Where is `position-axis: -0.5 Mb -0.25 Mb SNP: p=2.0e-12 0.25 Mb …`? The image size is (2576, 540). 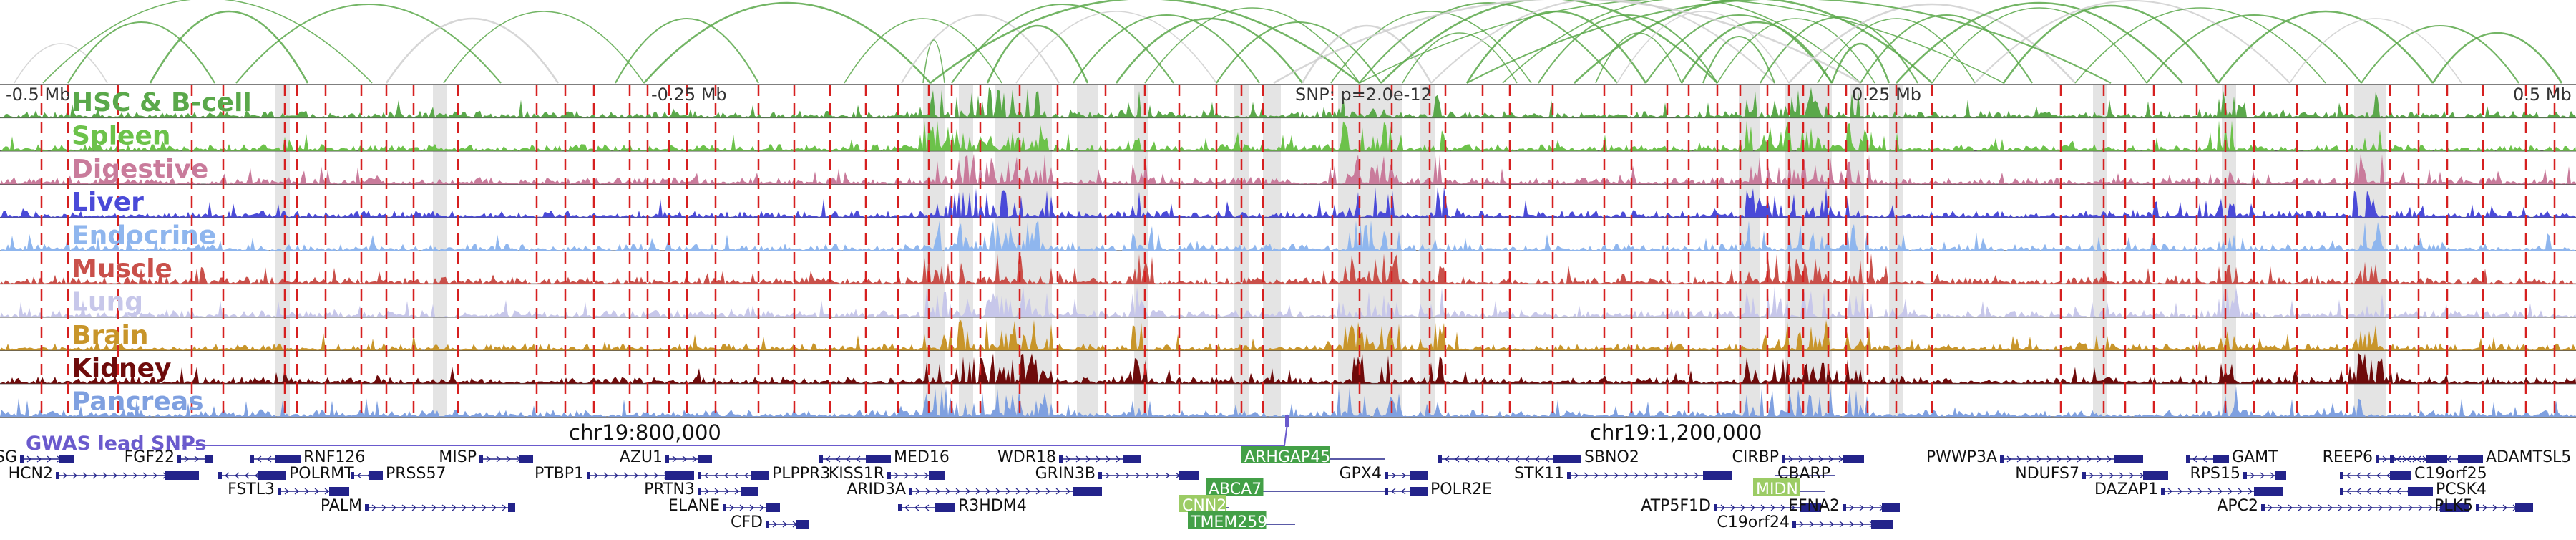 position-axis: -0.5 Mb -0.25 Mb SNP: p=2.0e-12 0.25 Mb … is located at coordinates (1289, 95).